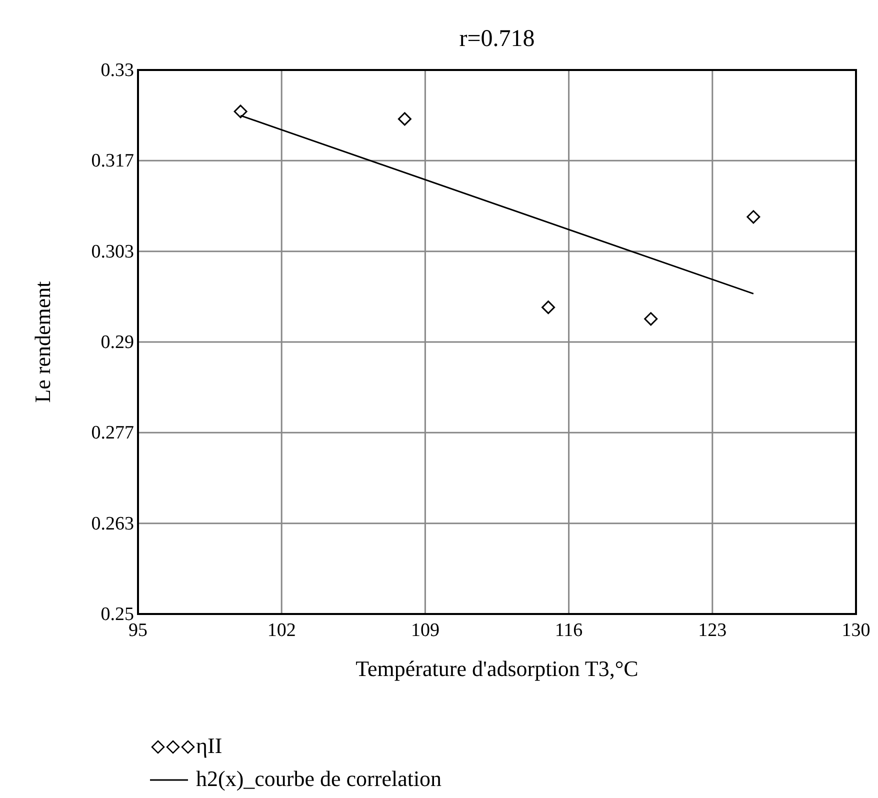 This screenshot has height=798, width=878. Describe the element at coordinates (856, 630) in the screenshot. I see `x-tick-label: 130` at that location.